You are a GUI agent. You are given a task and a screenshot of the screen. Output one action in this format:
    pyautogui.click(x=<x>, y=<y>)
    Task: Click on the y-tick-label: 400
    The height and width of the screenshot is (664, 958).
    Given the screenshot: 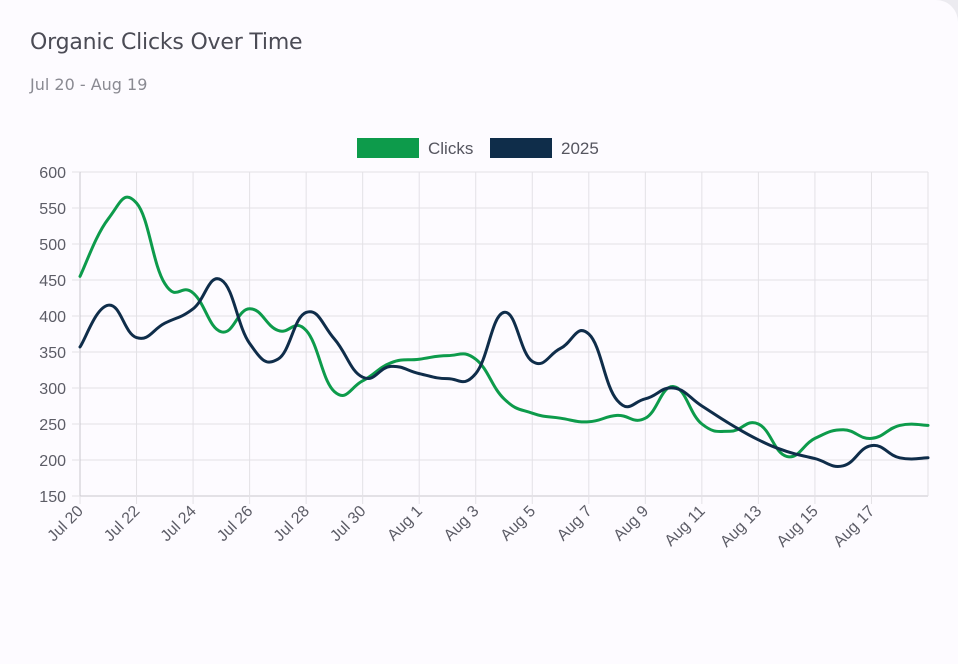 What is the action you would take?
    pyautogui.click(x=52, y=317)
    